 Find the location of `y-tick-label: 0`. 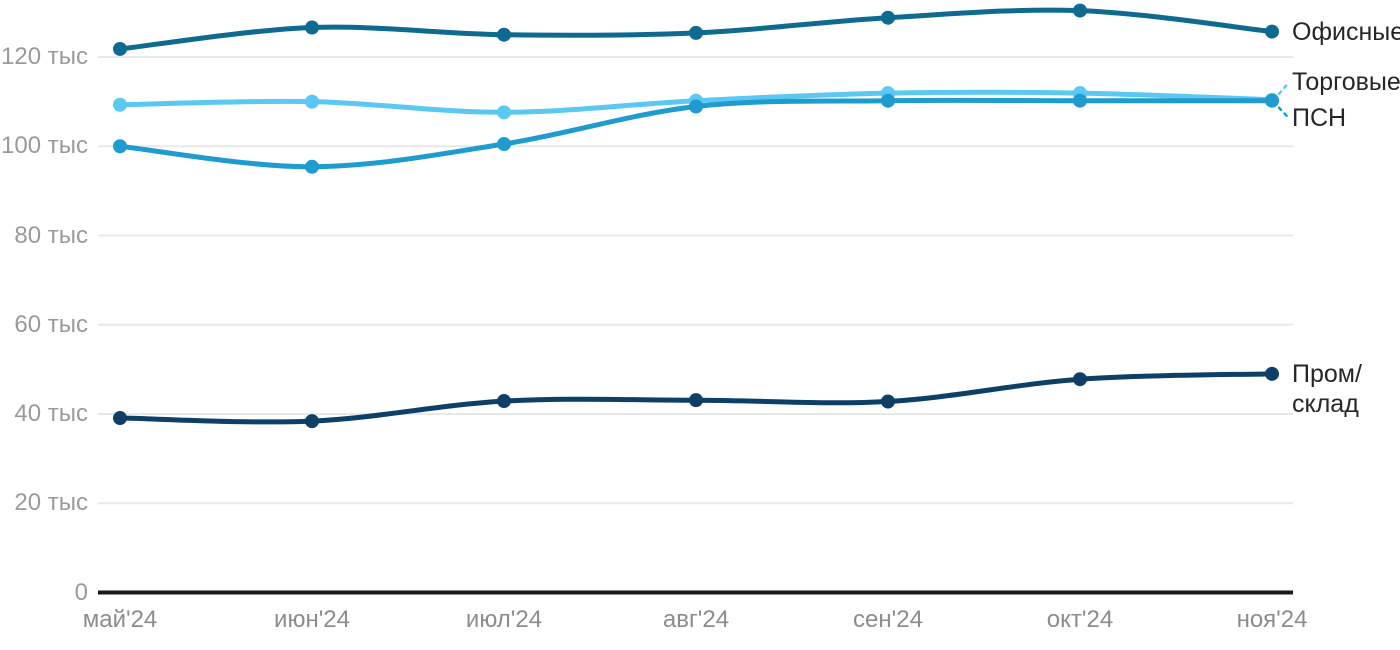

y-tick-label: 0 is located at coordinates (81, 592).